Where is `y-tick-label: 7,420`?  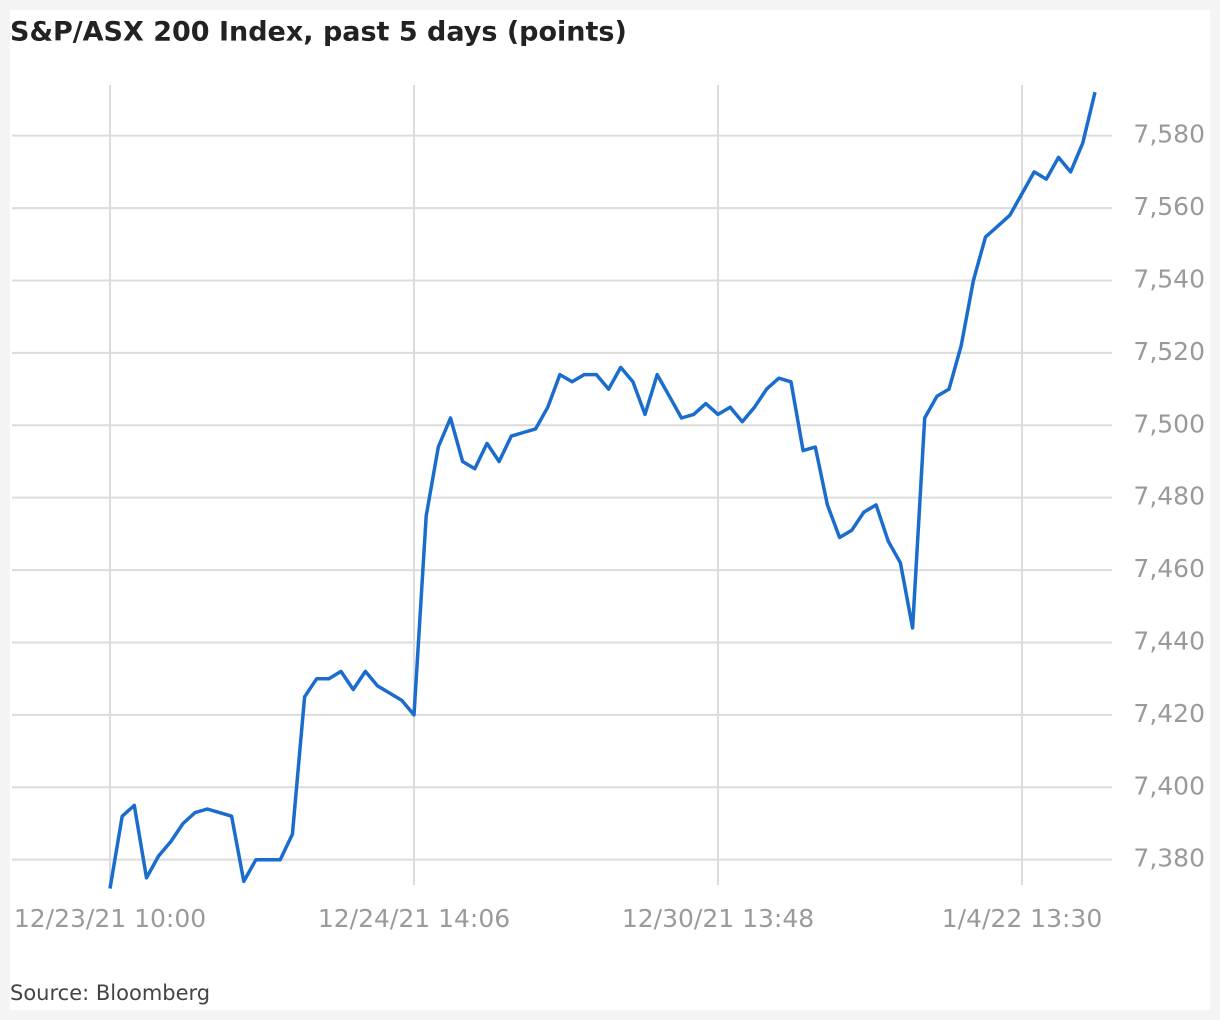 y-tick-label: 7,420 is located at coordinates (1169, 713).